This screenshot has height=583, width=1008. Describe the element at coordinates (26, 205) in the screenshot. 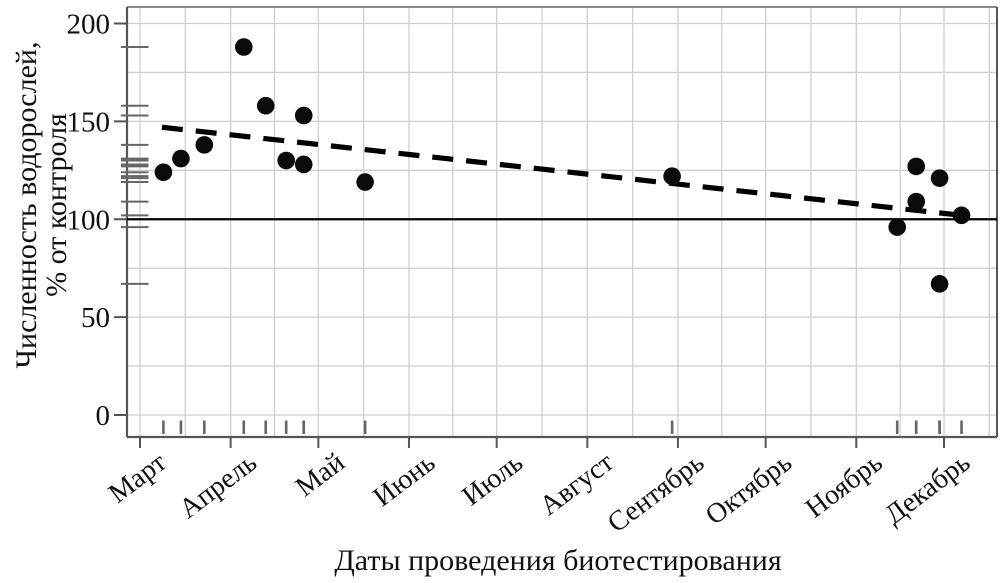

I see `y-axis-title-line1: Численность водорослей,` at that location.